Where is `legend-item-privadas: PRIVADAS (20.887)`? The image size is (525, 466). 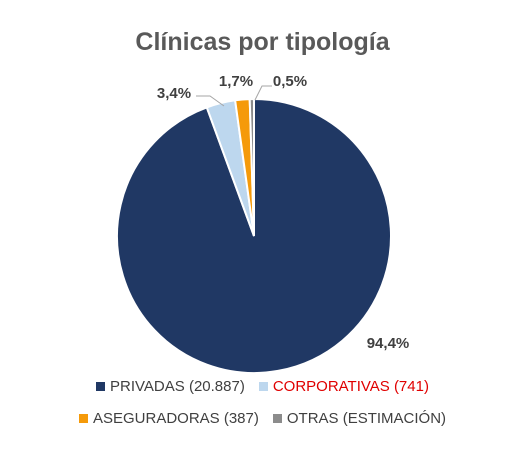 legend-item-privadas: PRIVADAS (20.887) is located at coordinates (170, 386).